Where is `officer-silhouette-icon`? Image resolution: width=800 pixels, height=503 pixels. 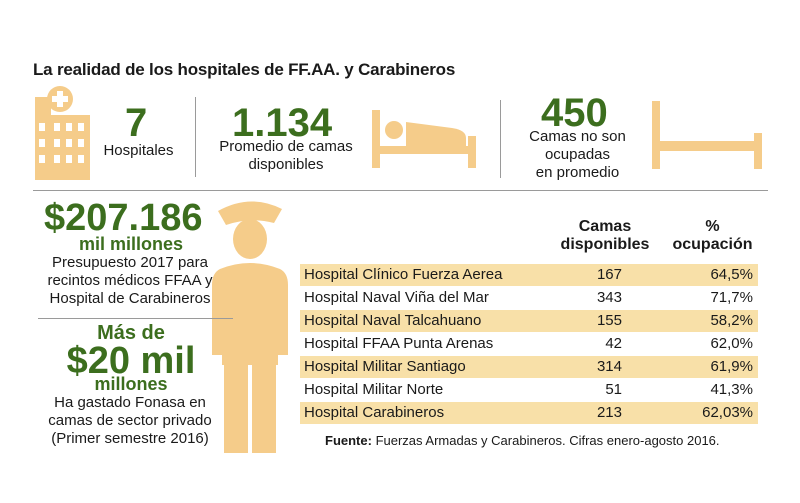
officer-silhouette-icon is located at coordinates (250, 327).